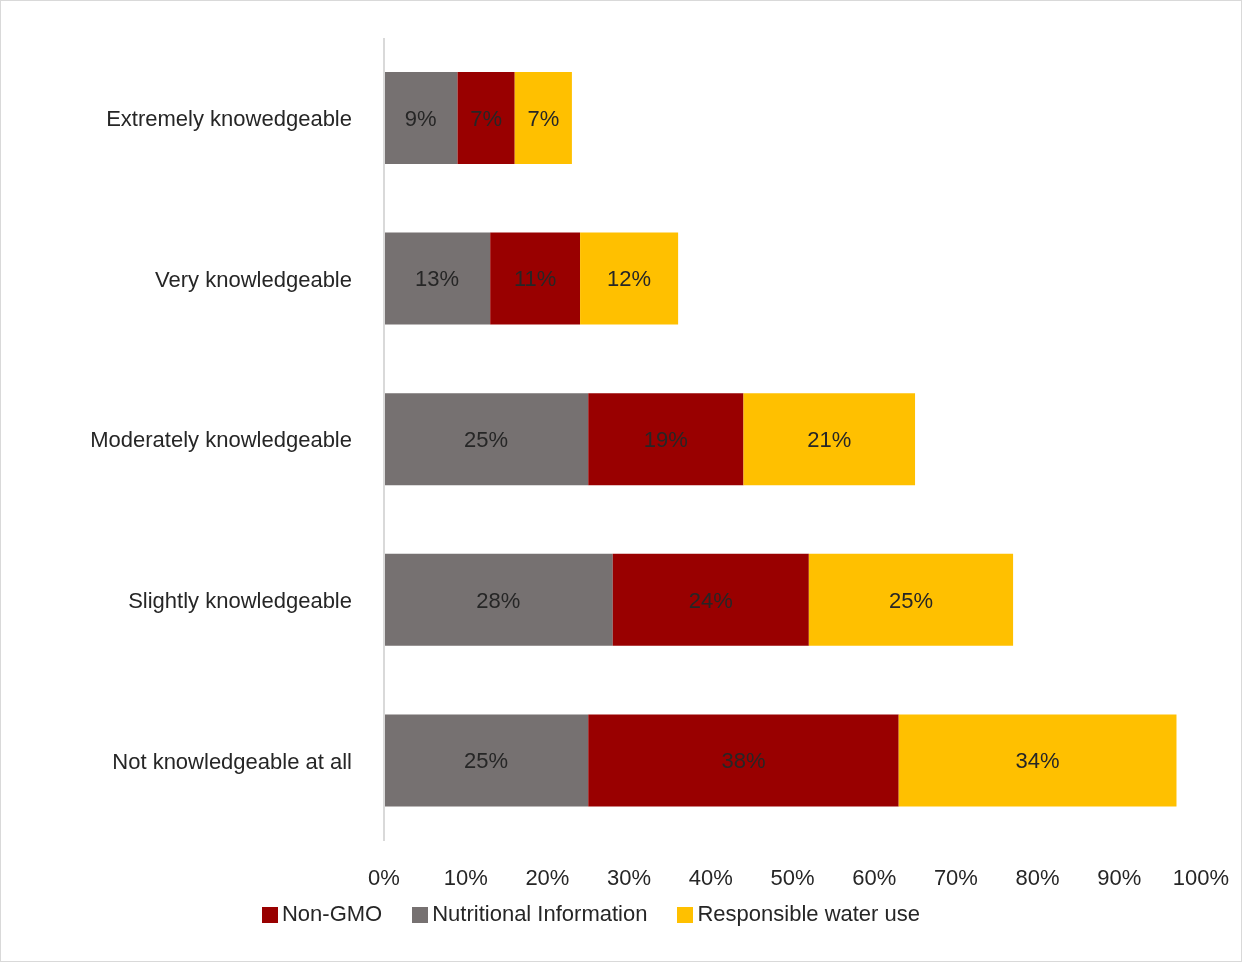  I want to click on x-tick-label: 70%, so click(955, 877).